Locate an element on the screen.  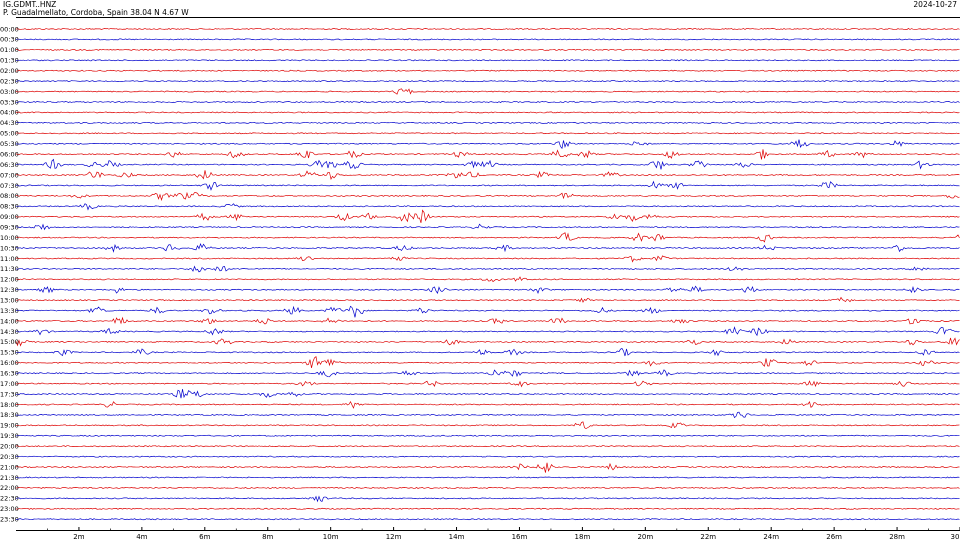
row-label-0400: 04:00 is located at coordinates (9, 113).